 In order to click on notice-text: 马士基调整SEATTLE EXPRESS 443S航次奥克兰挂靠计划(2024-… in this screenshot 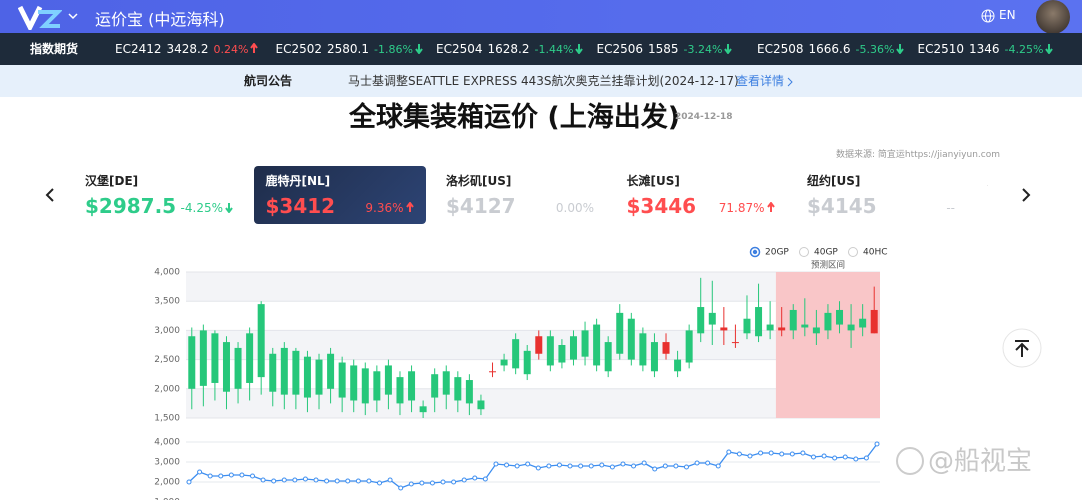, I will do `click(543, 81)`.